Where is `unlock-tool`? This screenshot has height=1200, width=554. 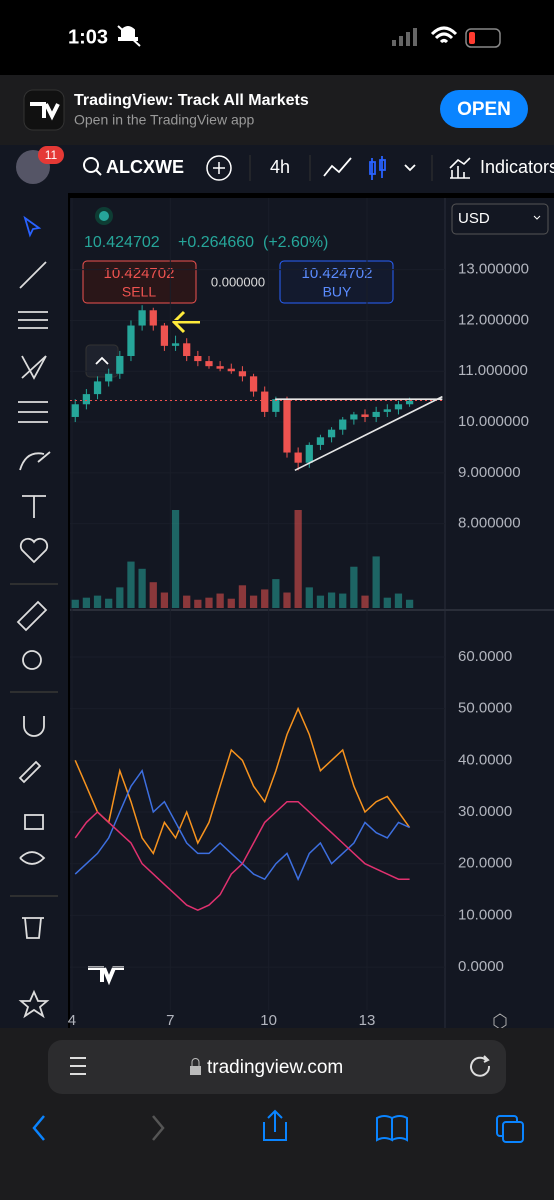 unlock-tool is located at coordinates (34, 822).